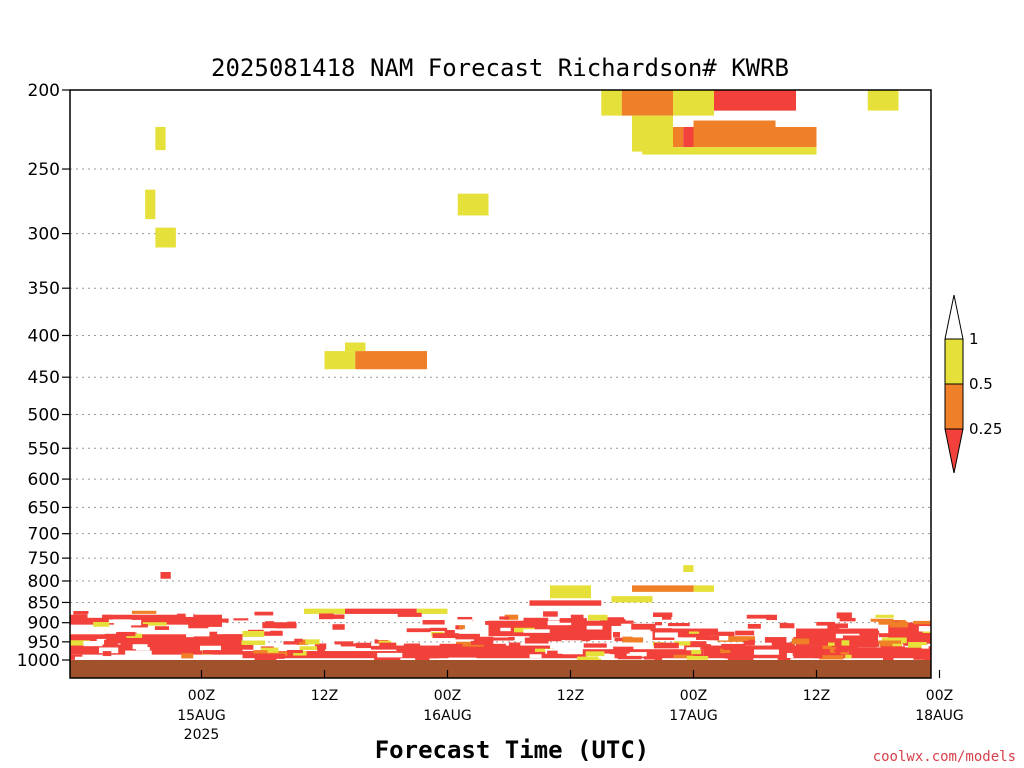  Describe the element at coordinates (44, 336) in the screenshot. I see `y-tick-label: 400` at that location.